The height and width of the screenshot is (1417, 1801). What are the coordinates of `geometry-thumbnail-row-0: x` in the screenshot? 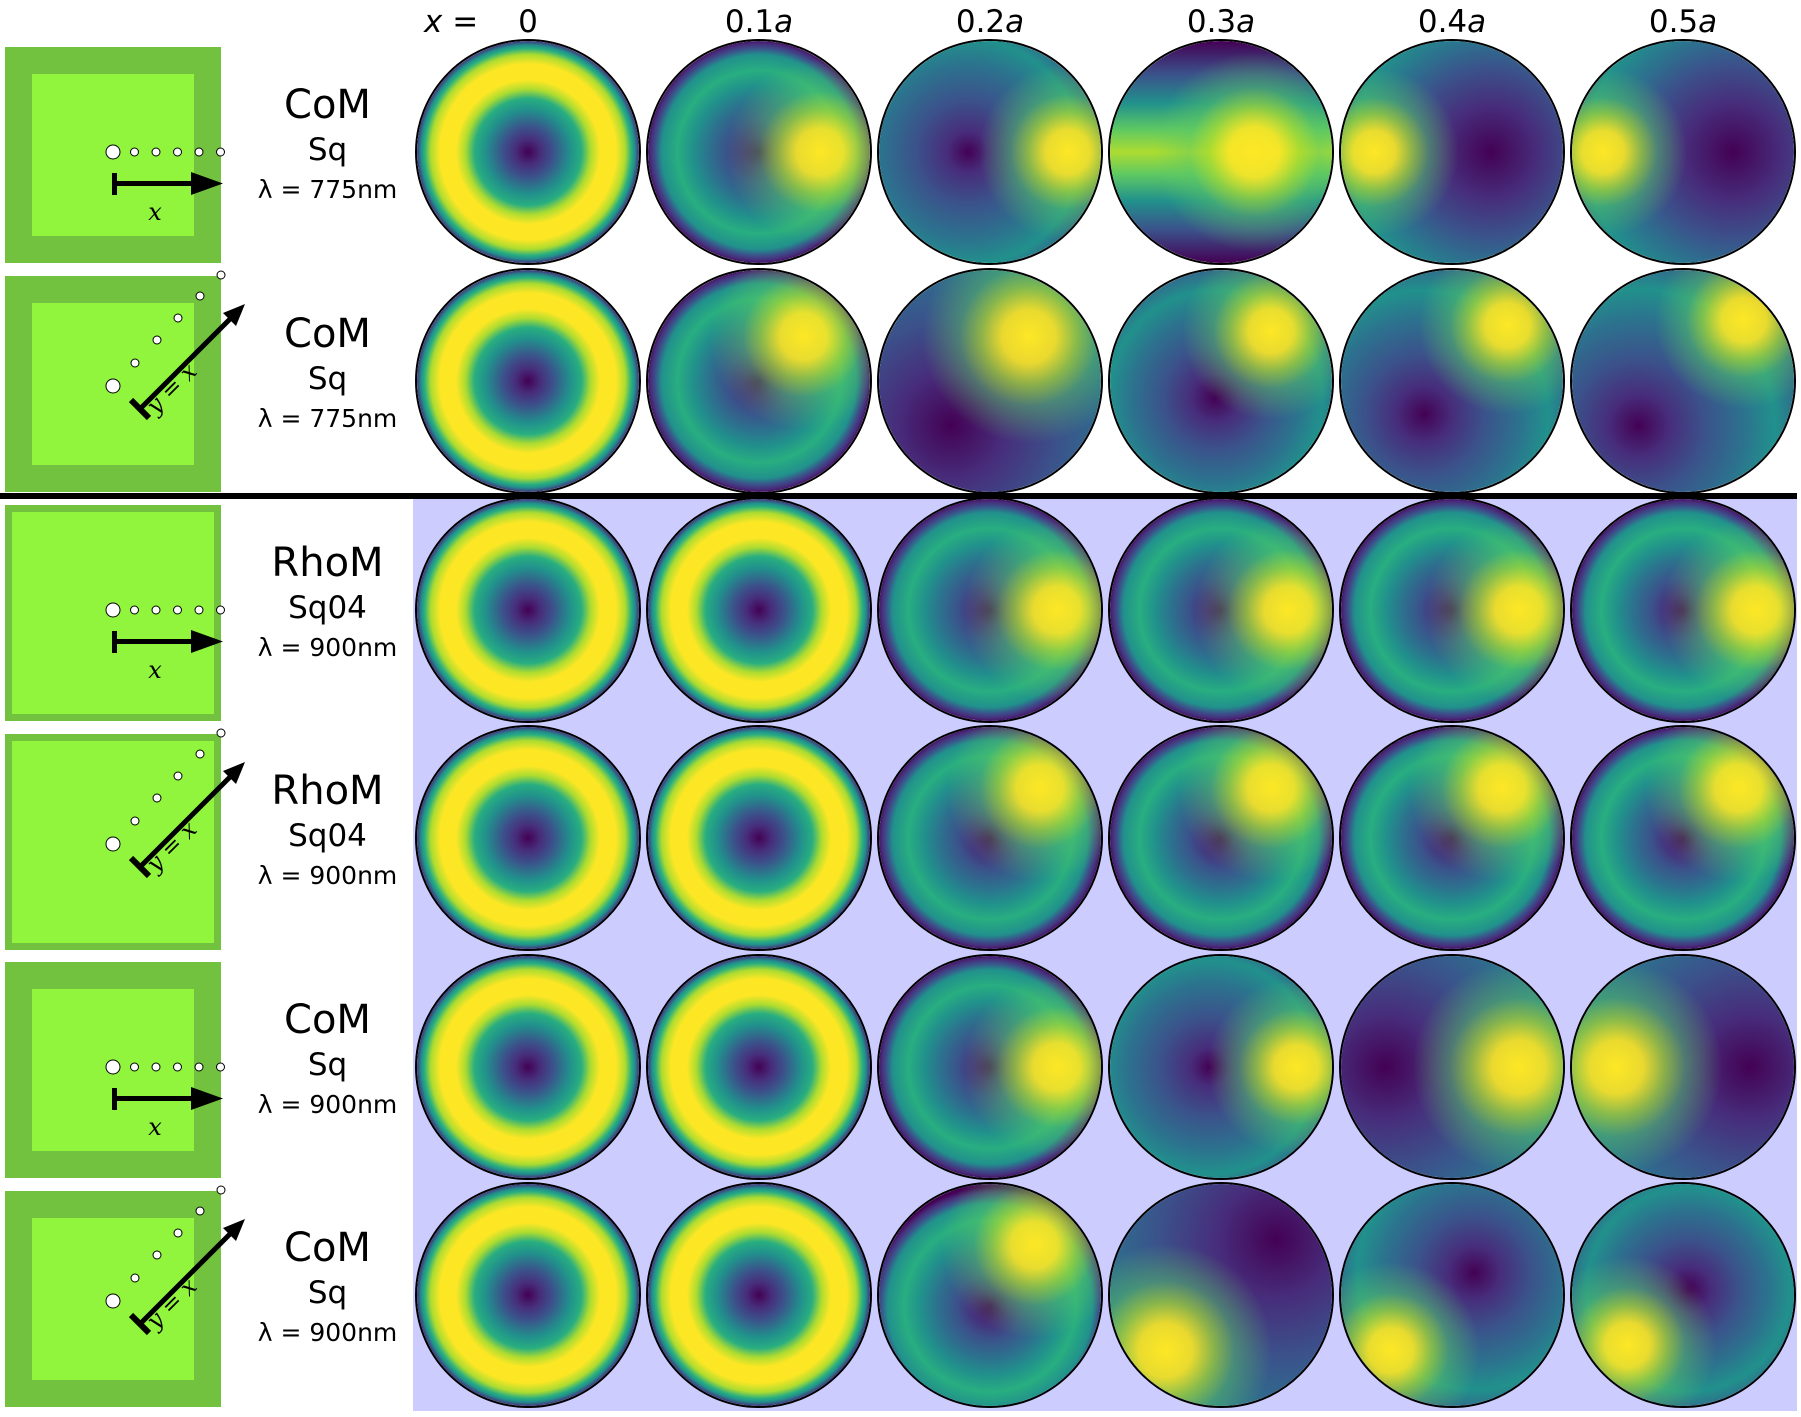 It's located at (115, 155).